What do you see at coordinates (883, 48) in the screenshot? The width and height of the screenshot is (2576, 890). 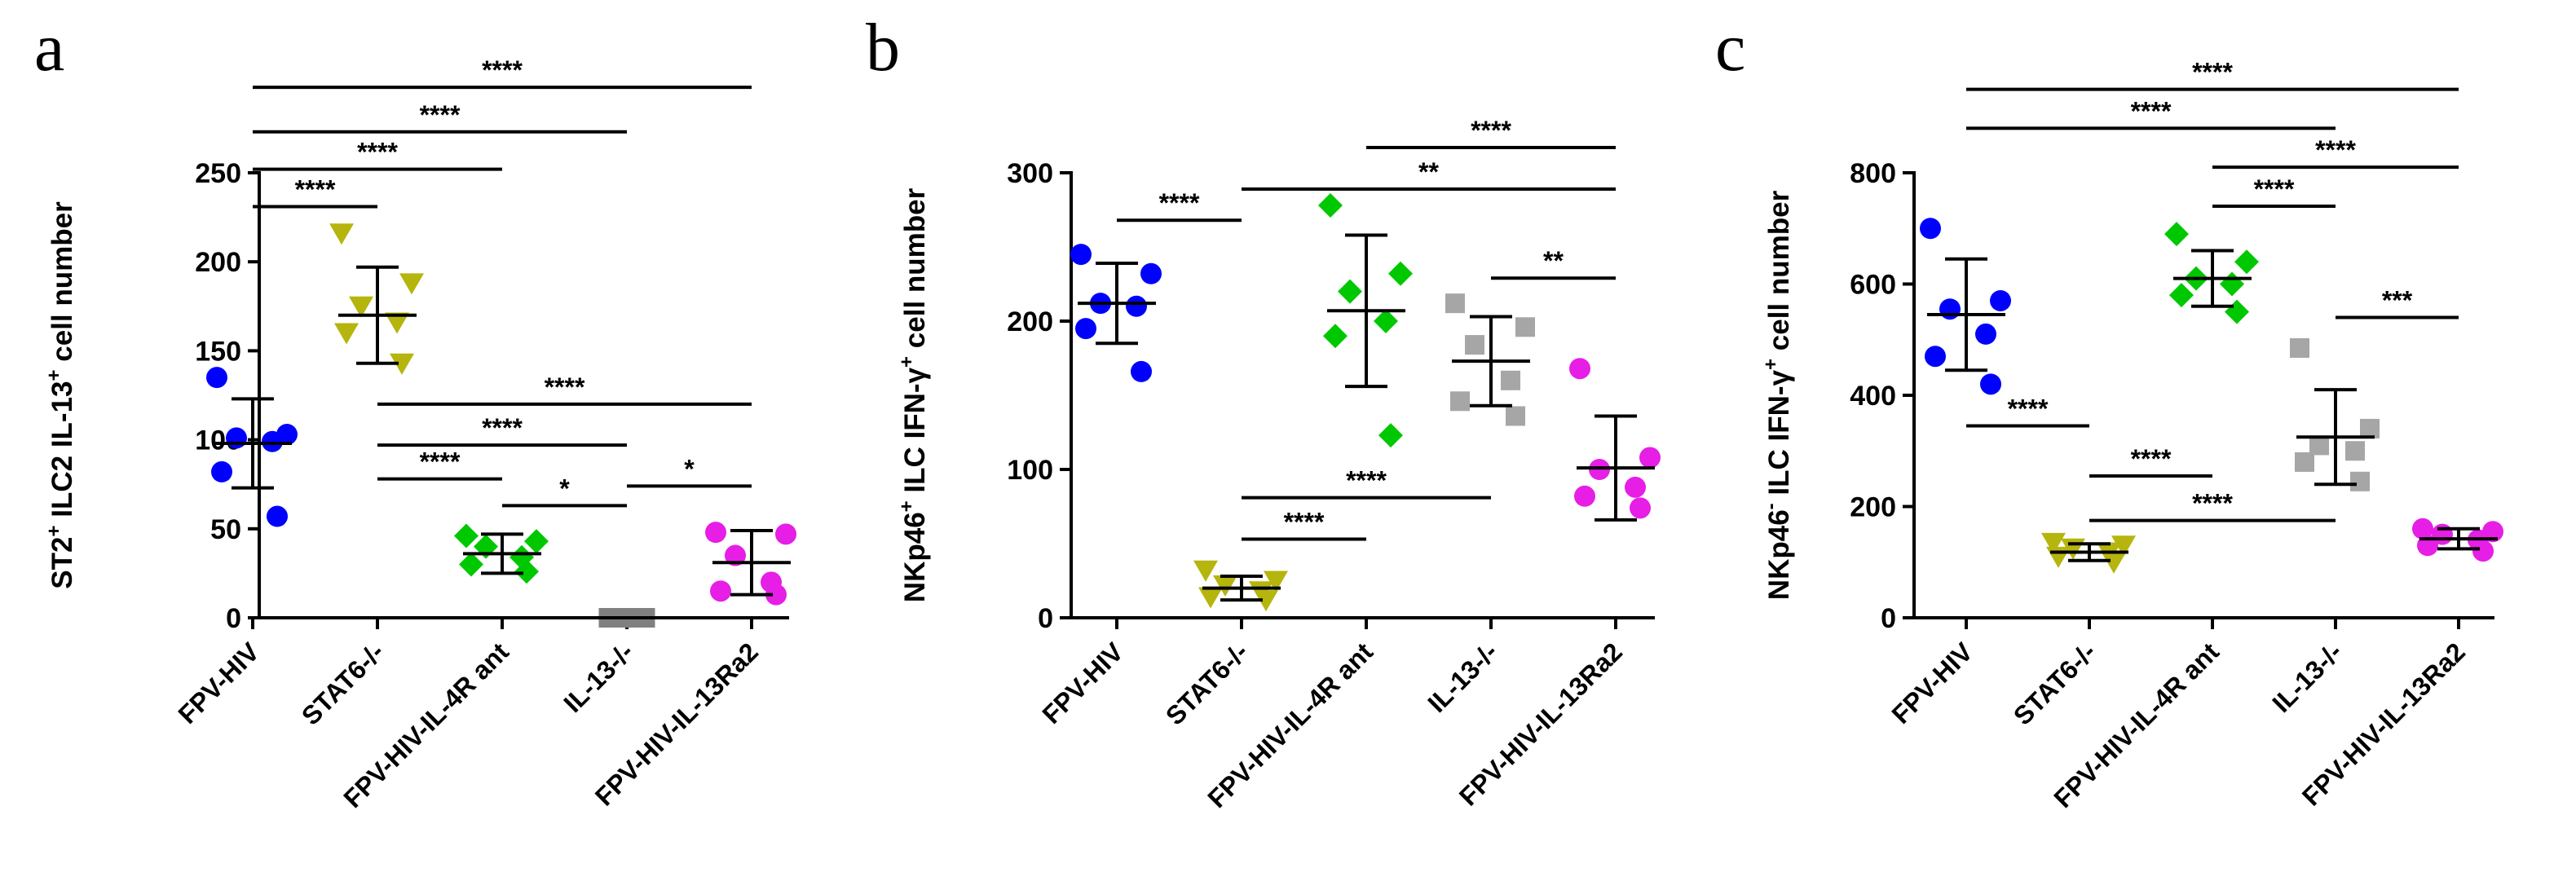 I see `panel-letter: b` at bounding box center [883, 48].